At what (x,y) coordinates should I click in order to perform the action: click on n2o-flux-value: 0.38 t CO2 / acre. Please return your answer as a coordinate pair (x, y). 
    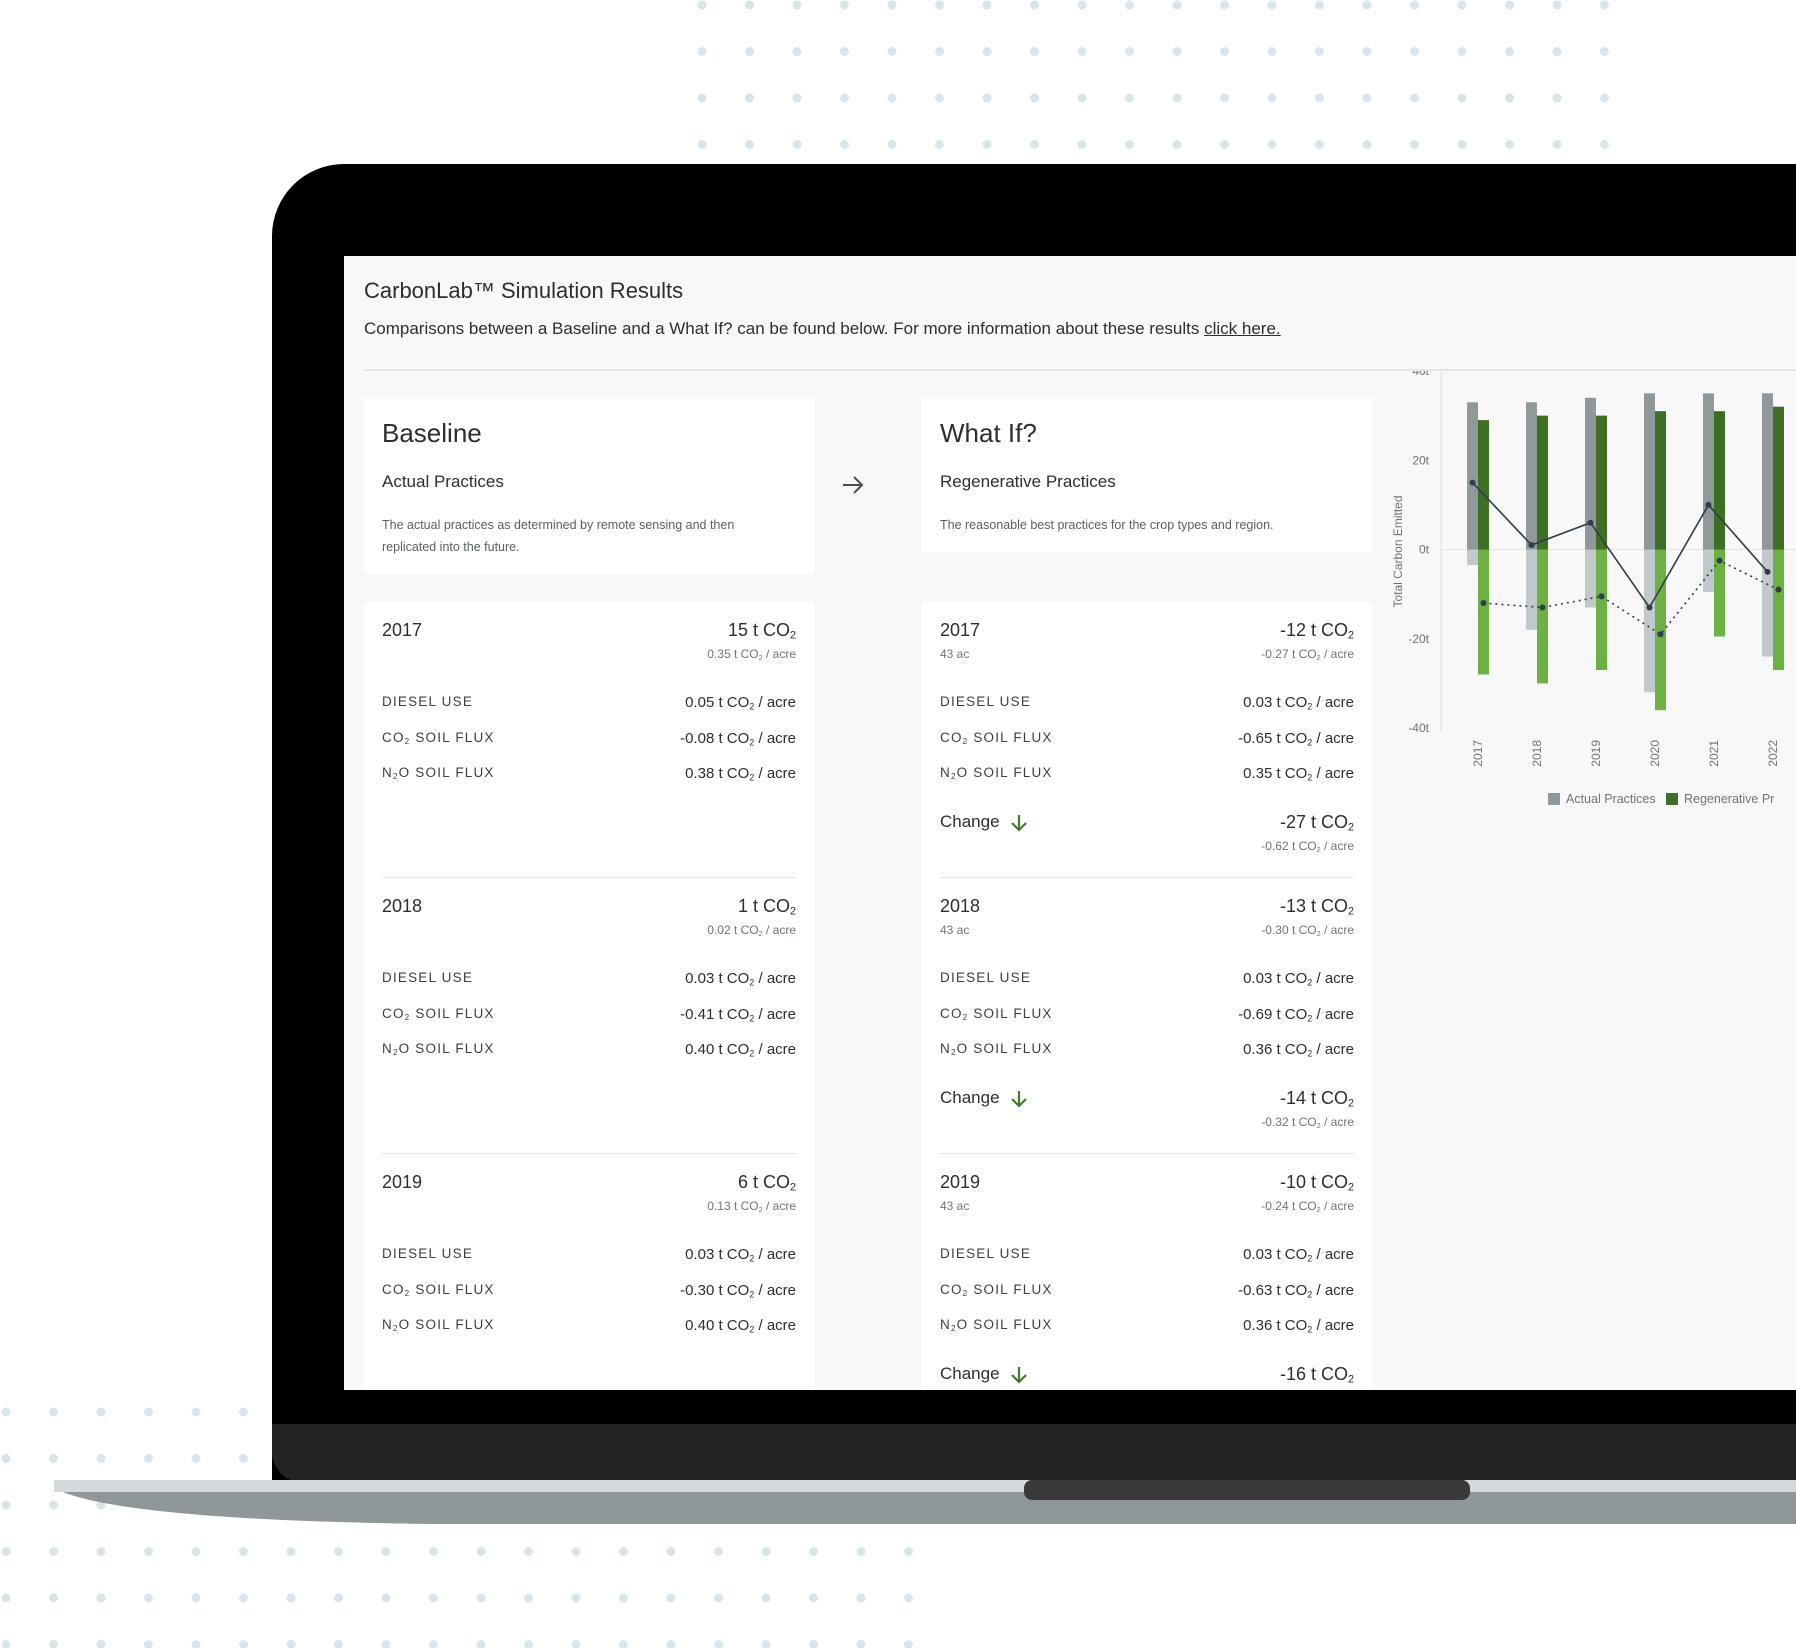
    Looking at the image, I should click on (740, 774).